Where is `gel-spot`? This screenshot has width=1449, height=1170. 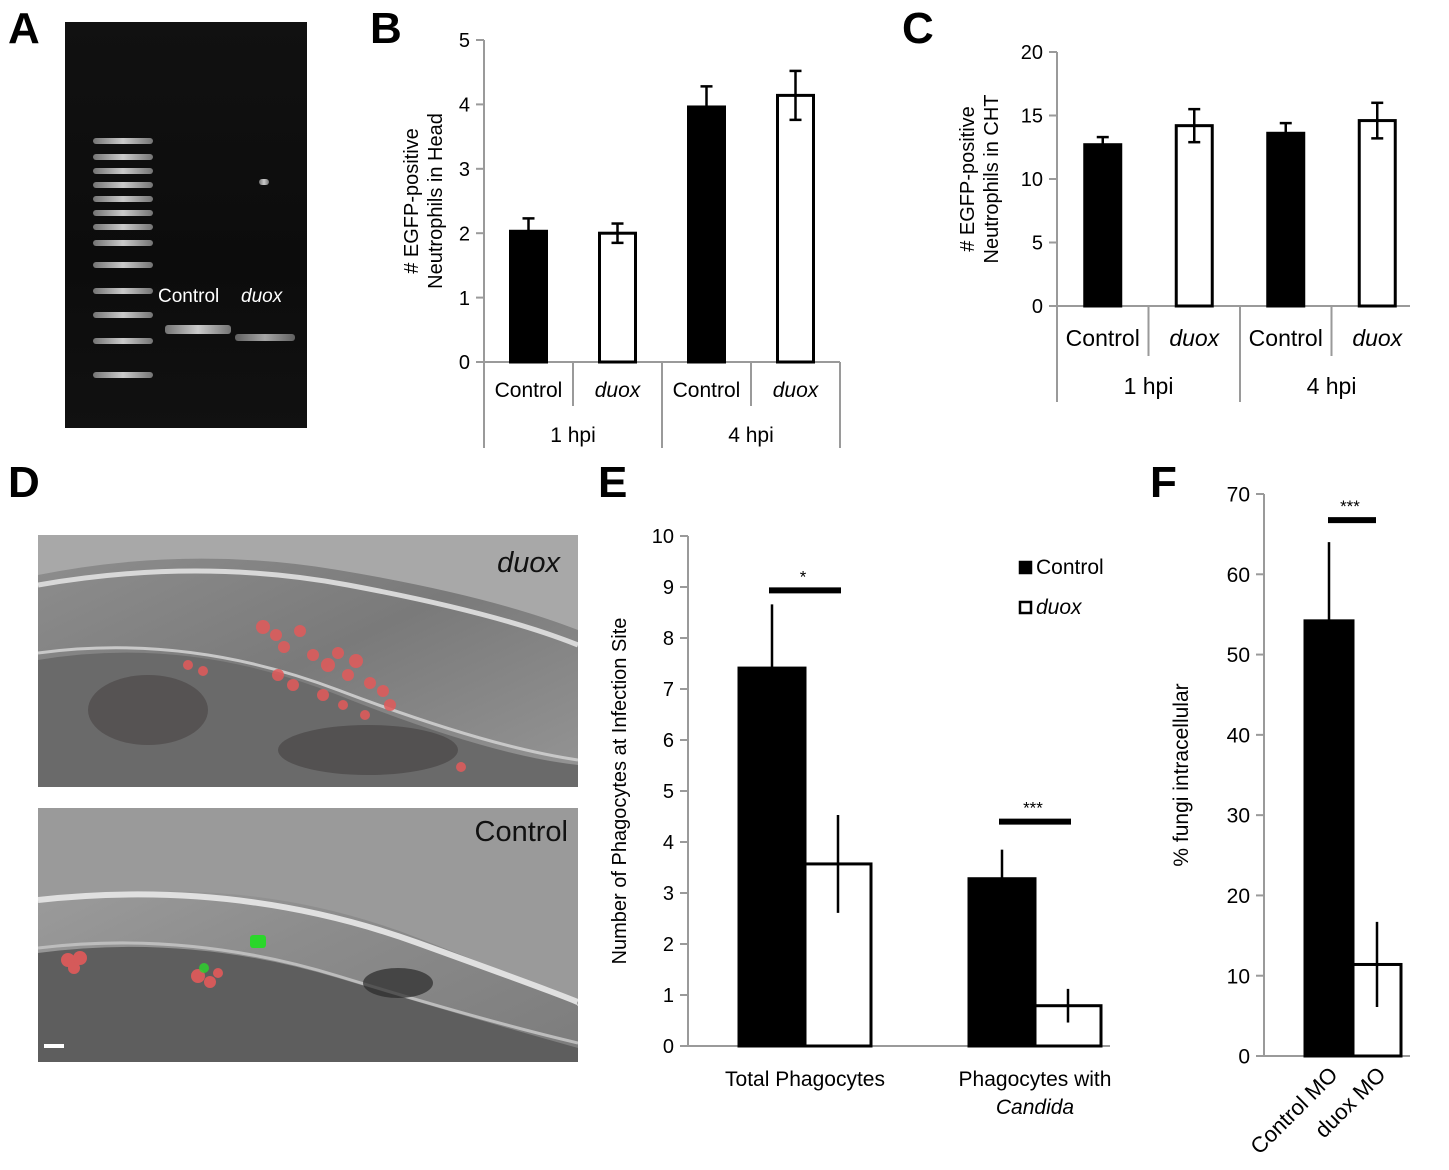
gel-spot is located at coordinates (264, 182).